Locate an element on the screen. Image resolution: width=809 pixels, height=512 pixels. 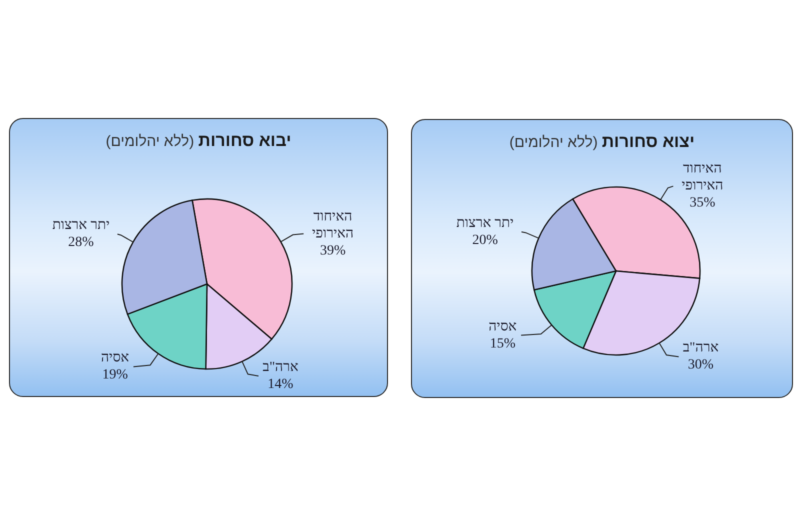
data-label: 30% is located at coordinates (701, 365).